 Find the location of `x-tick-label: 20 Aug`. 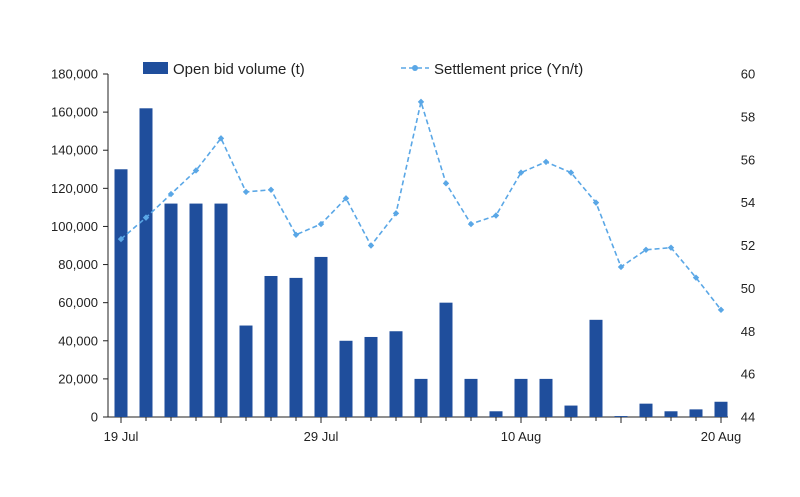

x-tick-label: 20 Aug is located at coordinates (721, 436).